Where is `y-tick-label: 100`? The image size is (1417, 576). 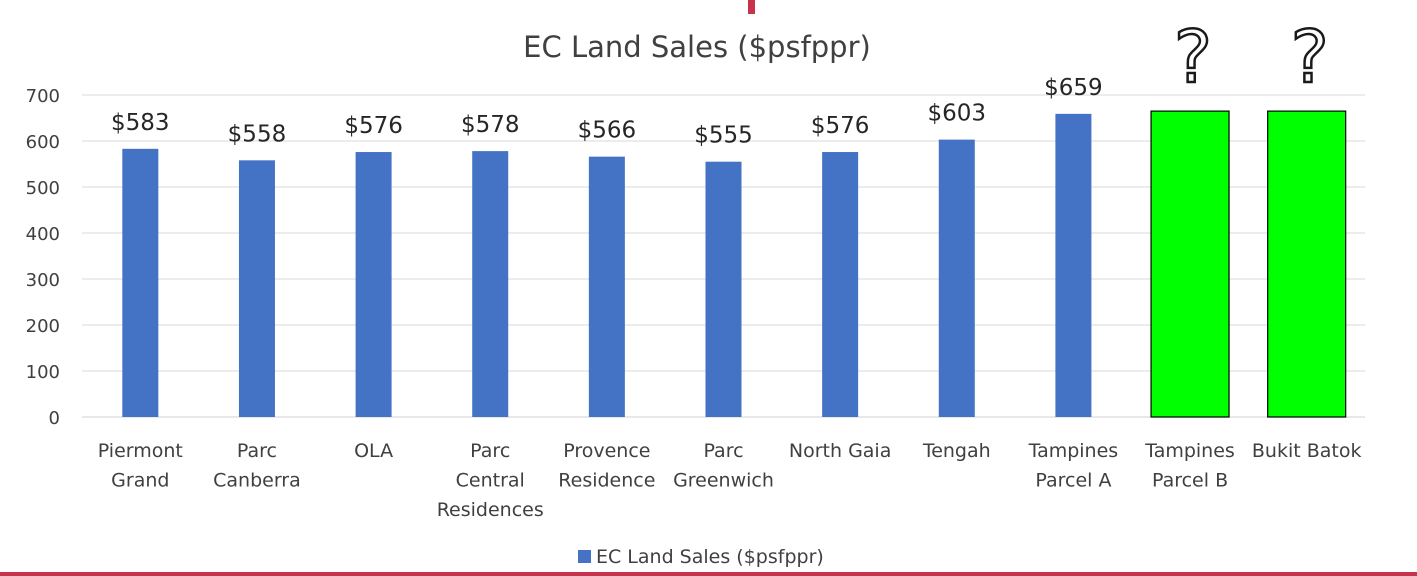
y-tick-label: 100 is located at coordinates (43, 372).